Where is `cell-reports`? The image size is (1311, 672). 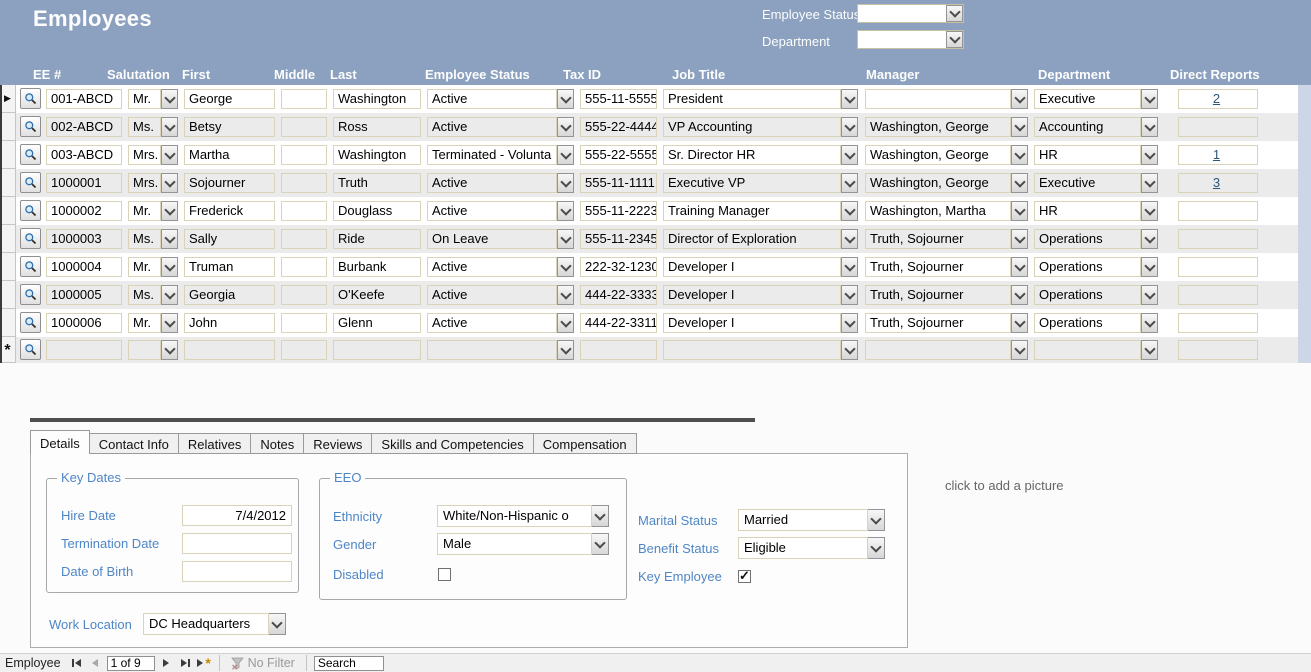 cell-reports is located at coordinates (1218, 323).